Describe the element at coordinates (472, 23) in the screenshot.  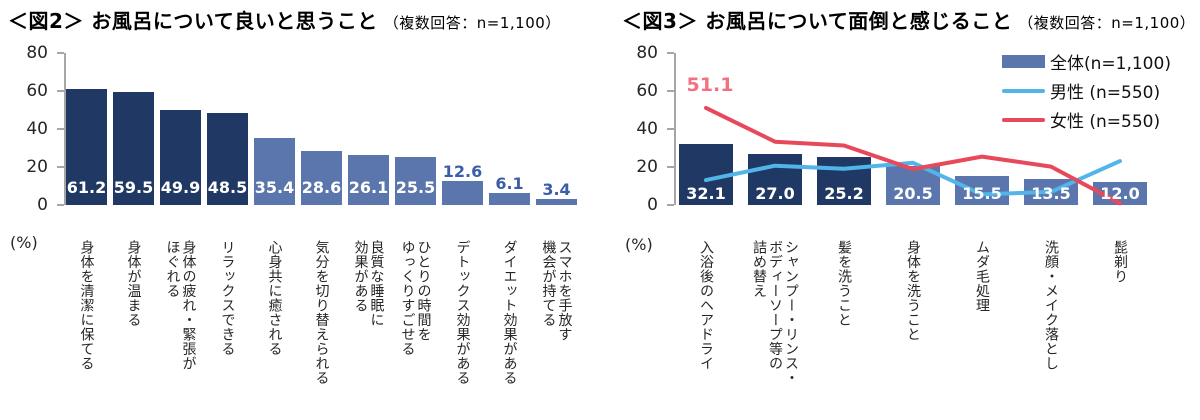
I see `figure2-title-note: （複数回答：n=1,100）` at that location.